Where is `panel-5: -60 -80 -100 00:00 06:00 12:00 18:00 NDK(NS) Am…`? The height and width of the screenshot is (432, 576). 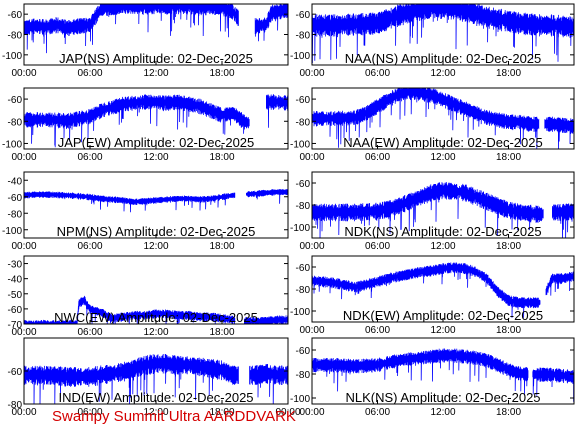 panel-5: -60 -80 -100 00:00 06:00 12:00 18:00 NDK(NS) Am… is located at coordinates (432, 211).